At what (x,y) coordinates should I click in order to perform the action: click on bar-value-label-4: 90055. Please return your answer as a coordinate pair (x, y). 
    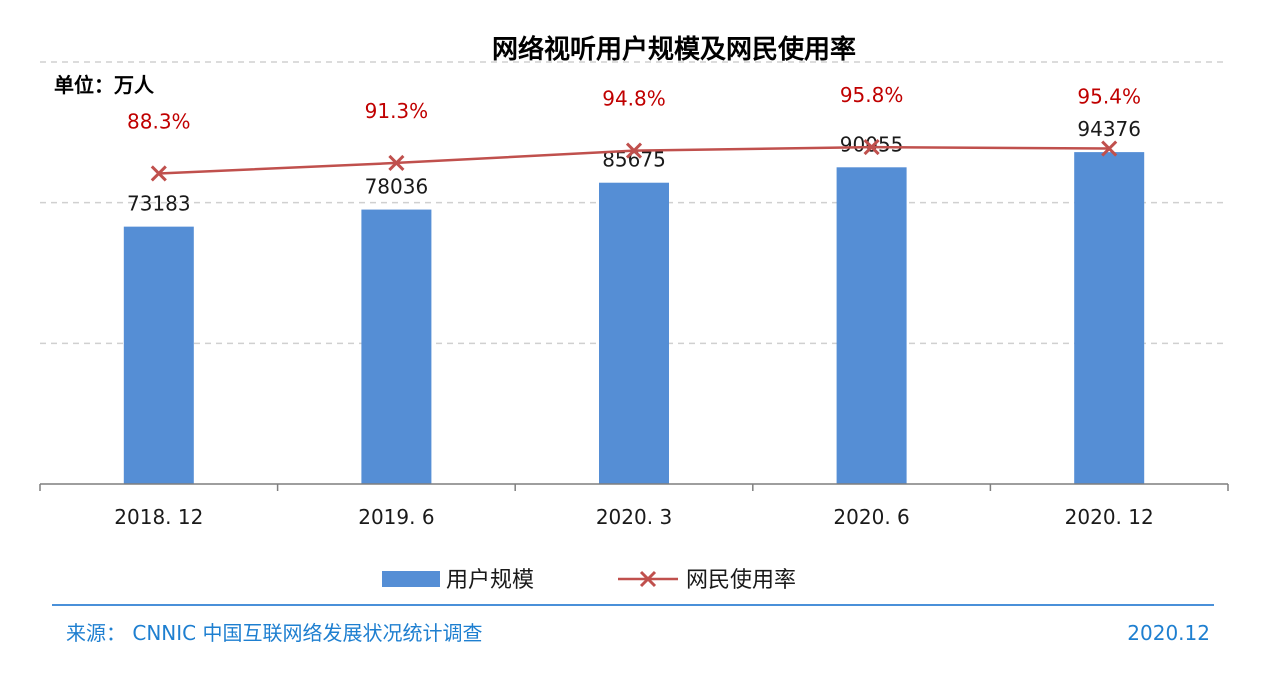
    Looking at the image, I should click on (872, 144).